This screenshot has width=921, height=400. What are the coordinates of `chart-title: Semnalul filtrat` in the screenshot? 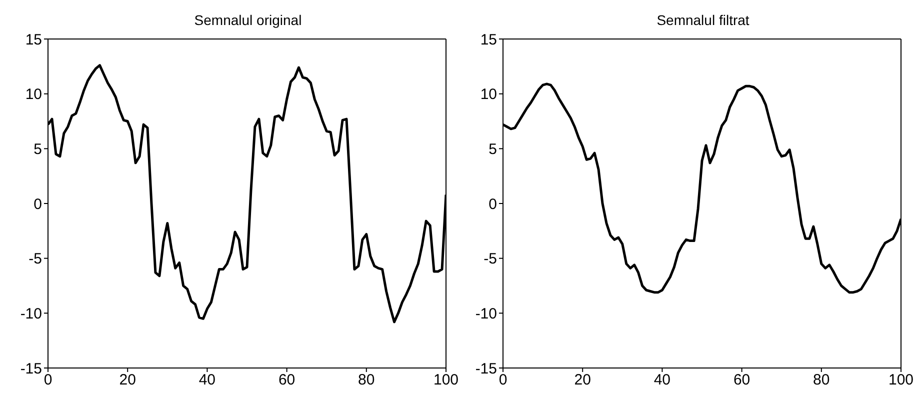 It's located at (703, 20).